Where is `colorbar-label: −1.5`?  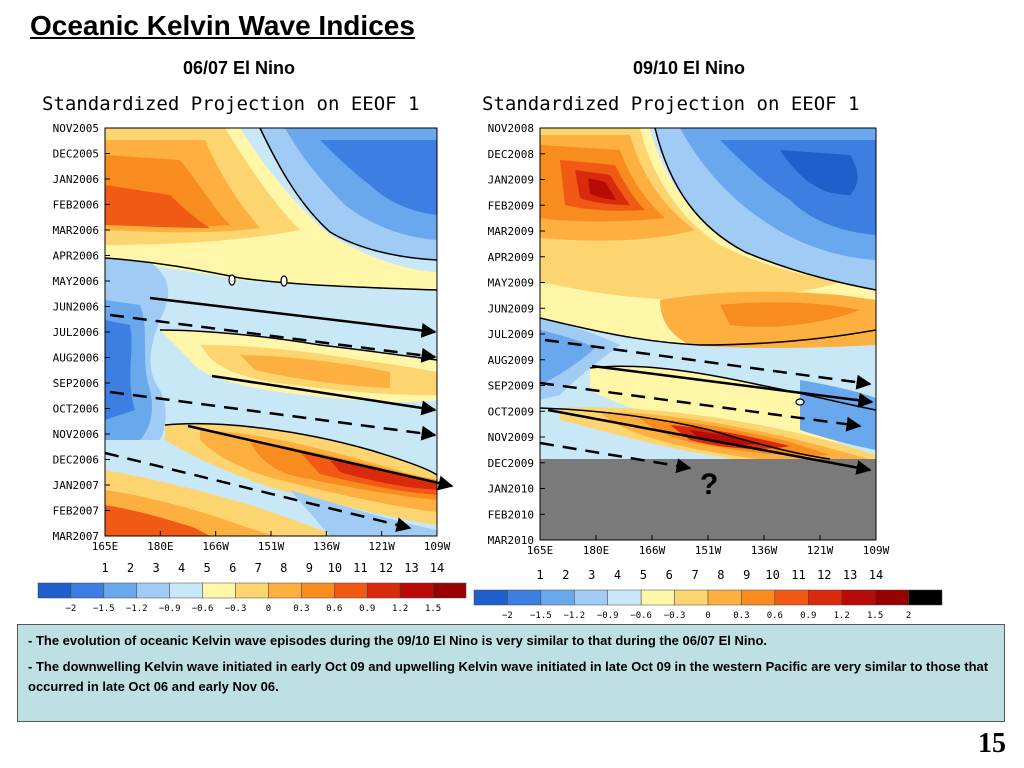 colorbar-label: −1.5 is located at coordinates (104, 609).